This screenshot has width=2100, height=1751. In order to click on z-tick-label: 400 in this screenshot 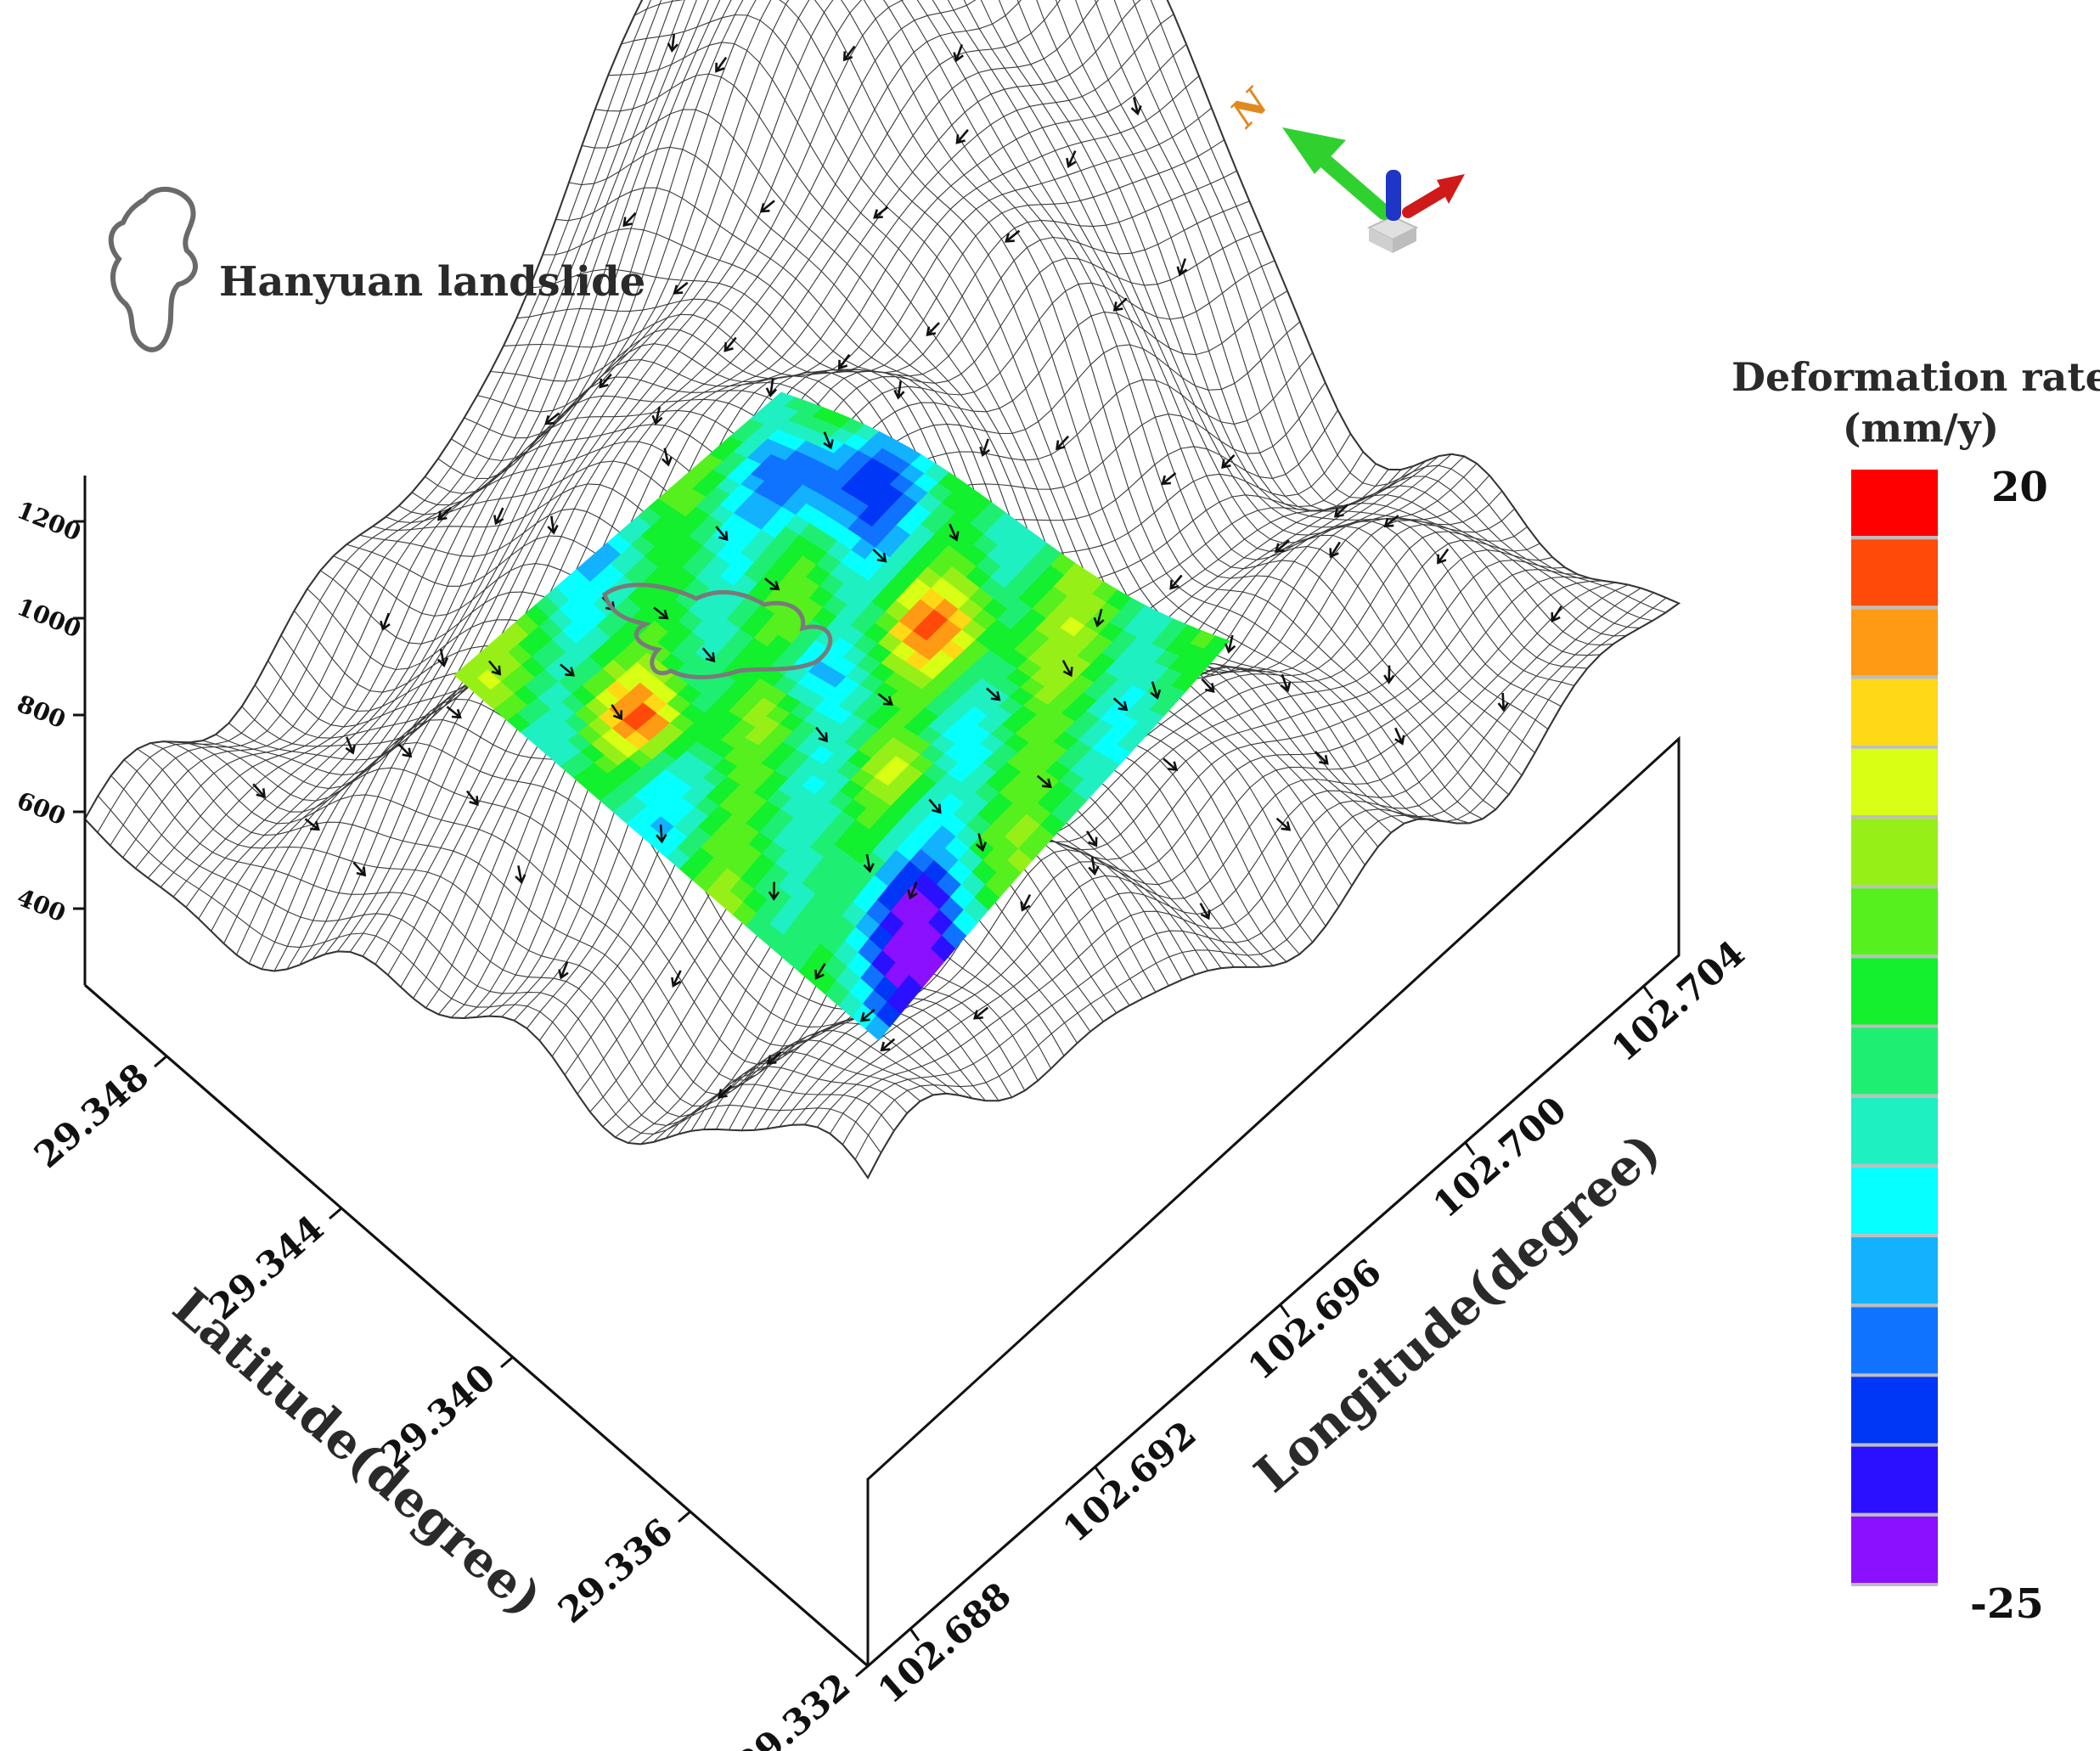, I will do `click(41, 905)`.